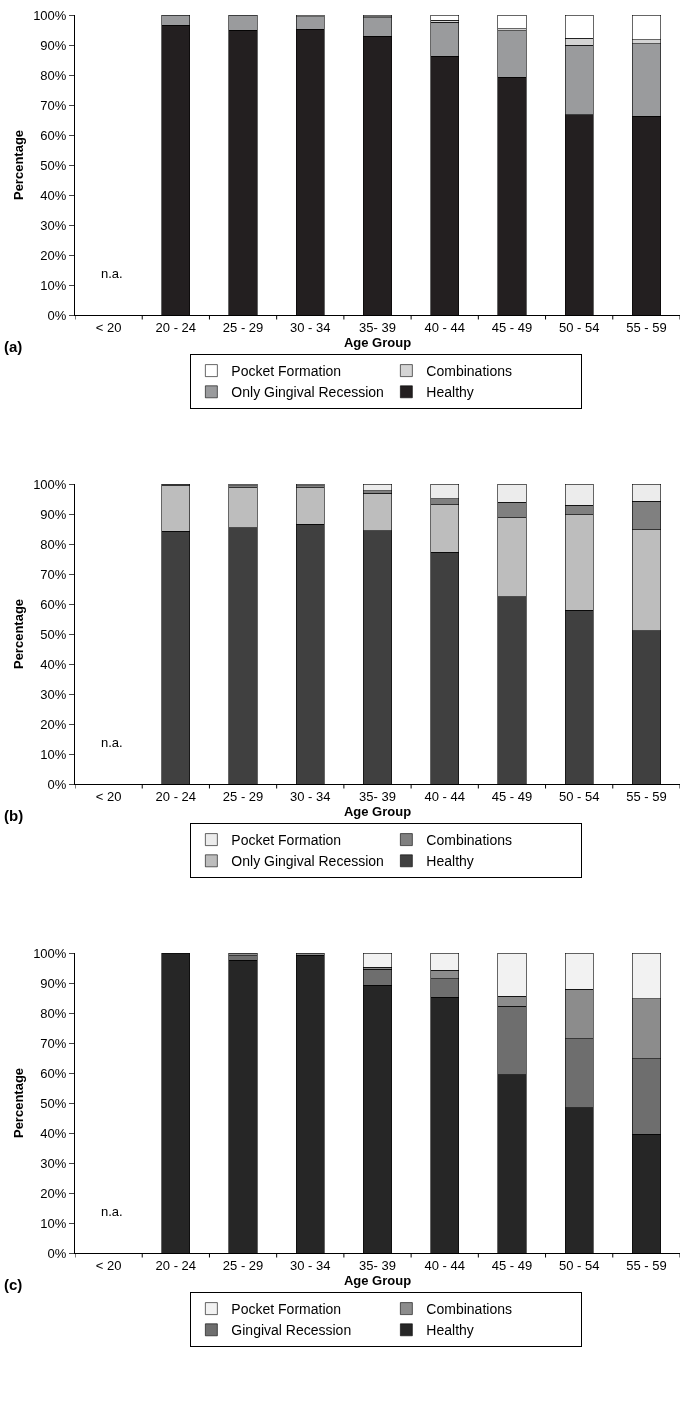 Image resolution: width=686 pixels, height=1408 pixels. I want to click on text: (b), so click(14, 815).